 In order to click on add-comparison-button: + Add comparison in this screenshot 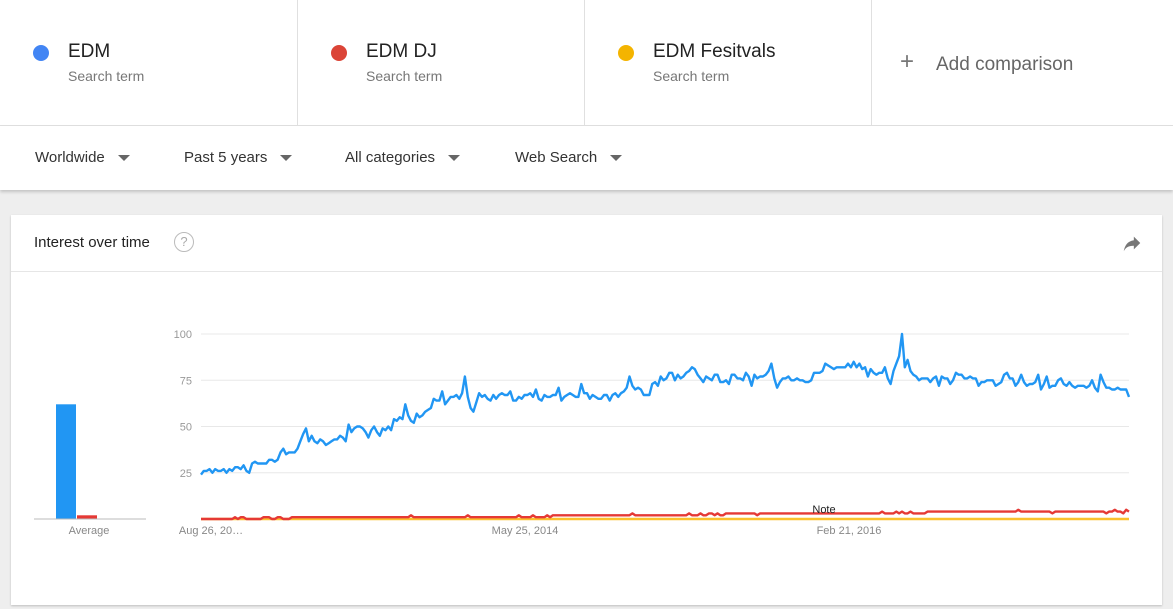, I will do `click(1022, 62)`.